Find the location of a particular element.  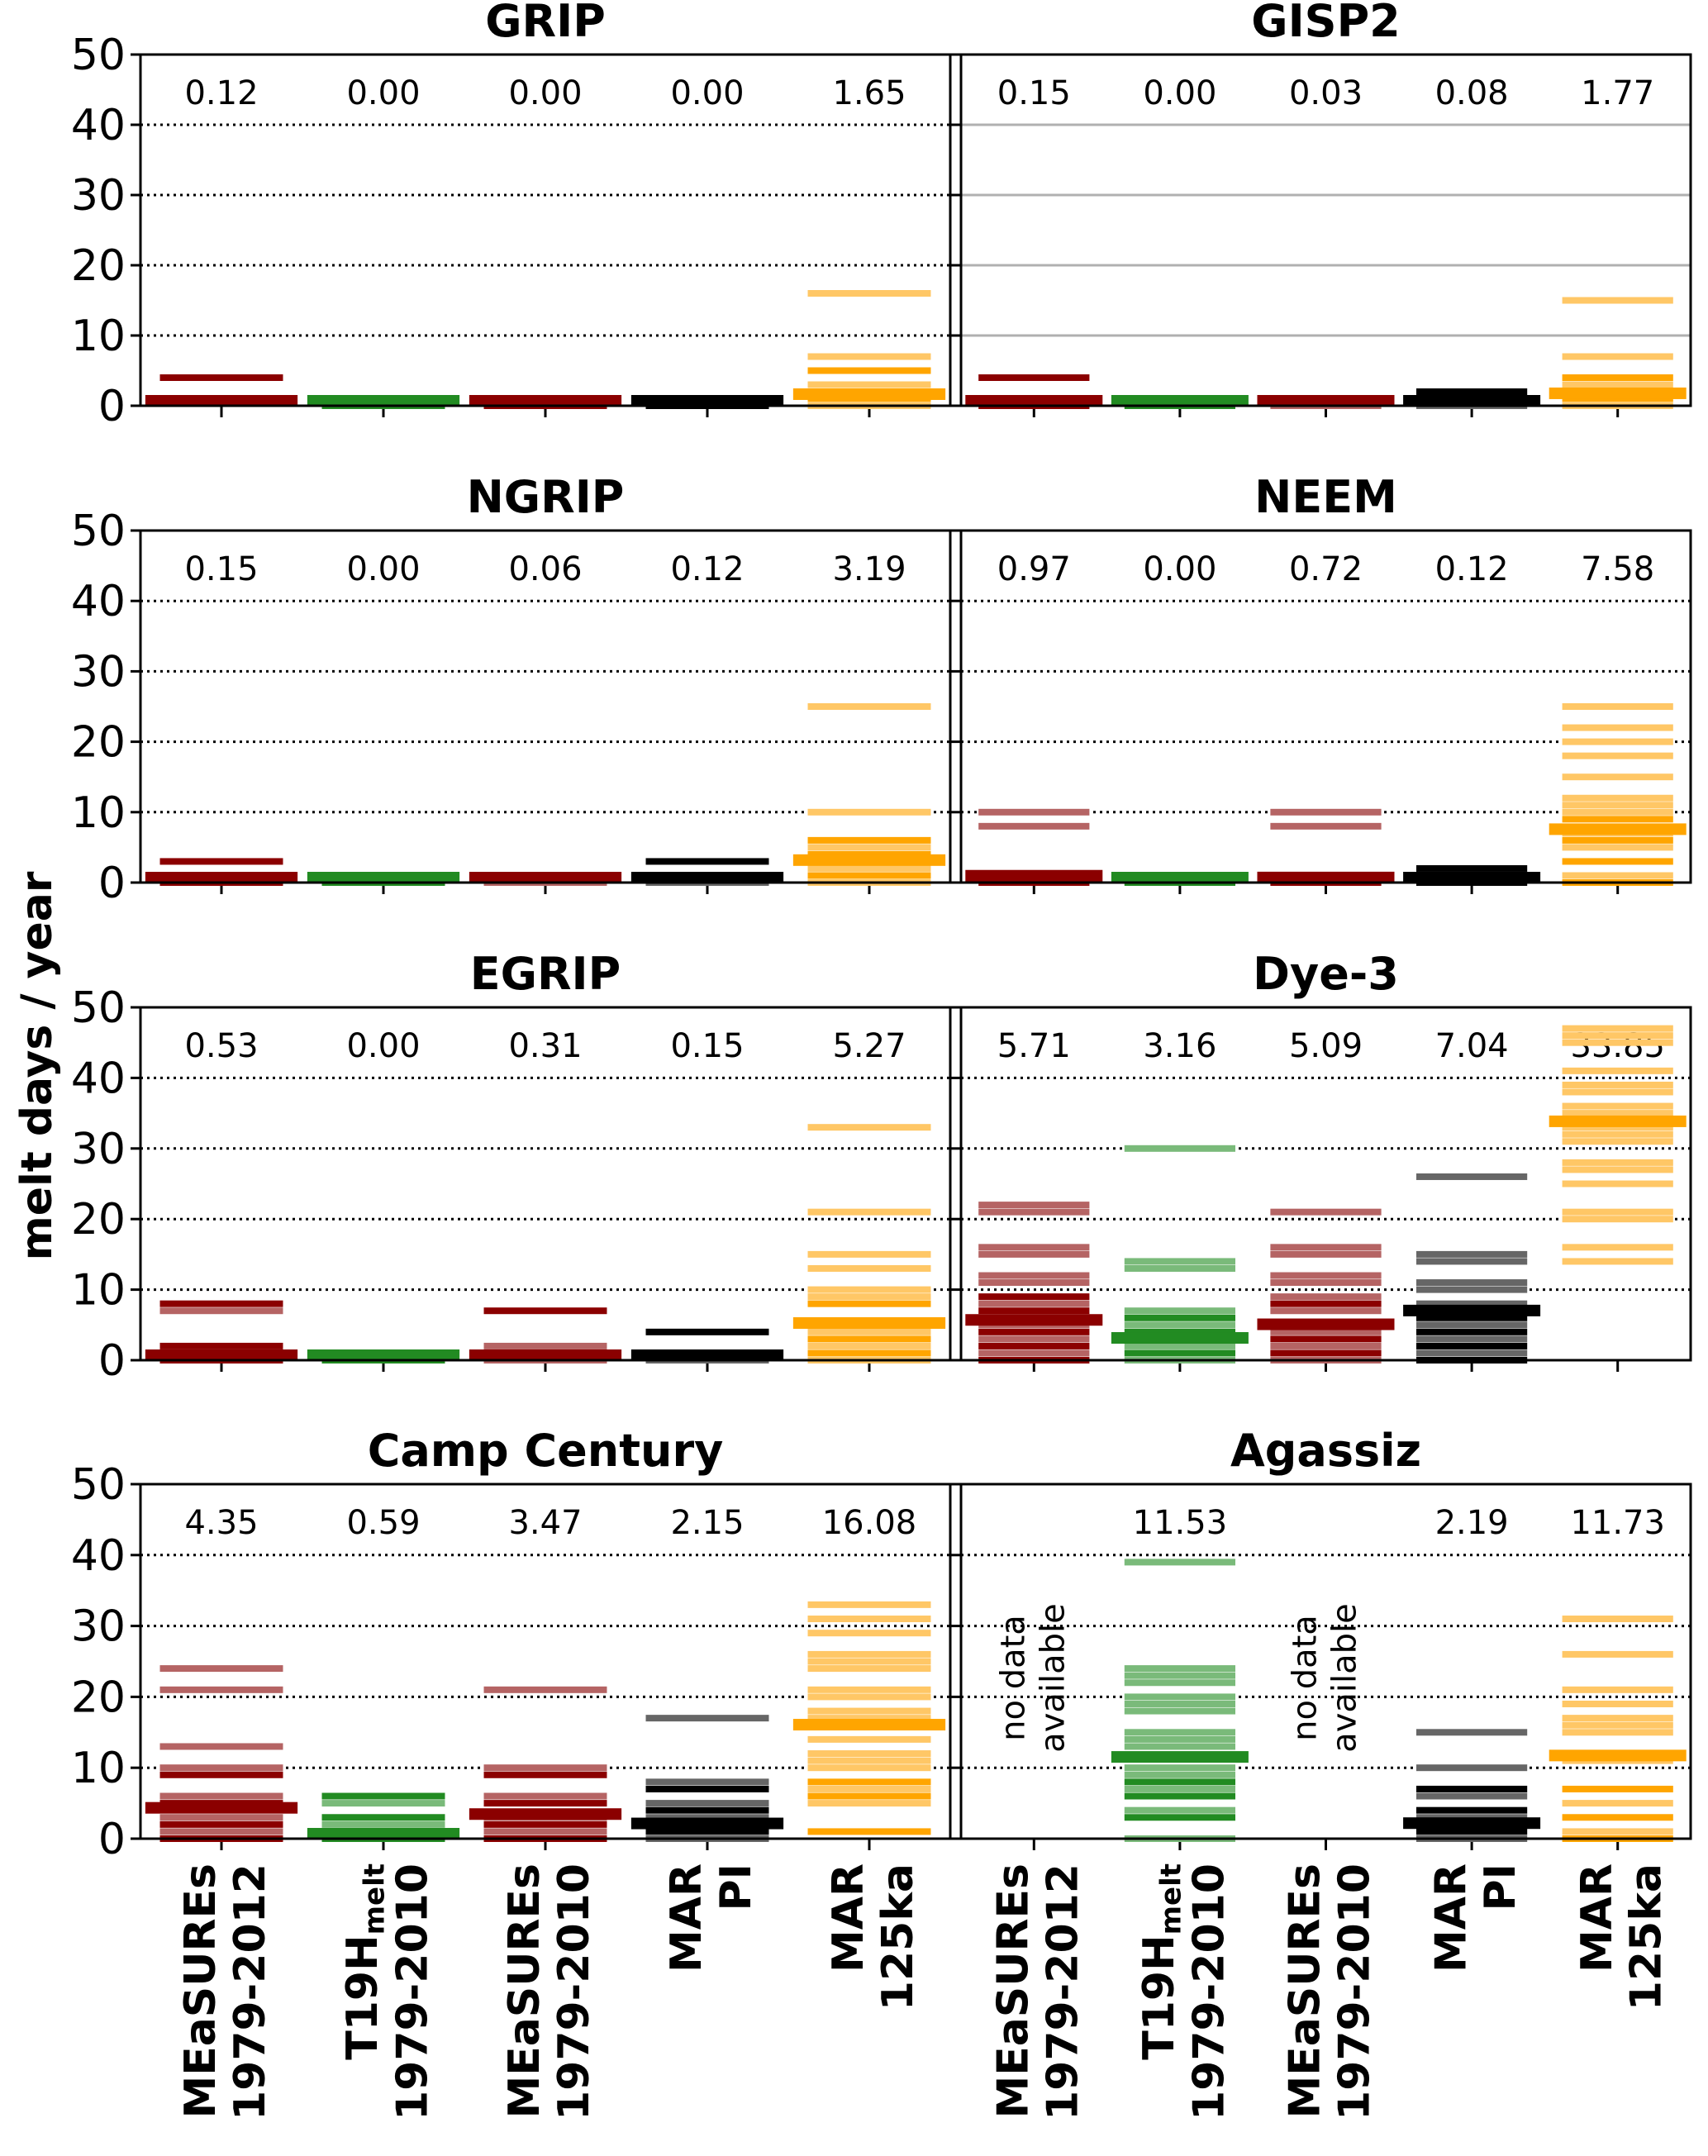

panel-egrip: EGRIP 0 10 20 30 40 50 0.53 0.00 0.31 0.15 5.27 is located at coordinates (511, 1167).